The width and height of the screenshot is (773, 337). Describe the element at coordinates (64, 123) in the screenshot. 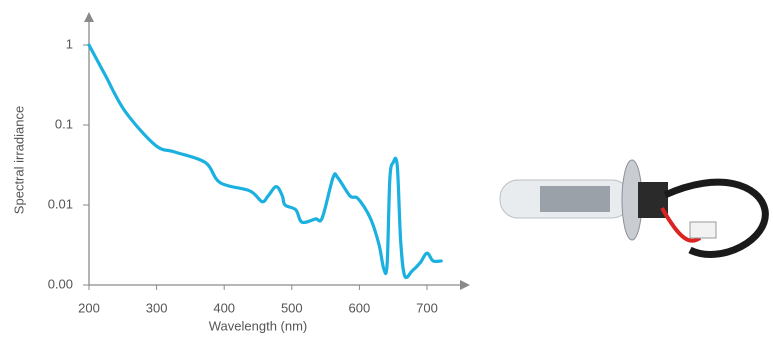

I see `y-tick-label: 0.1` at that location.